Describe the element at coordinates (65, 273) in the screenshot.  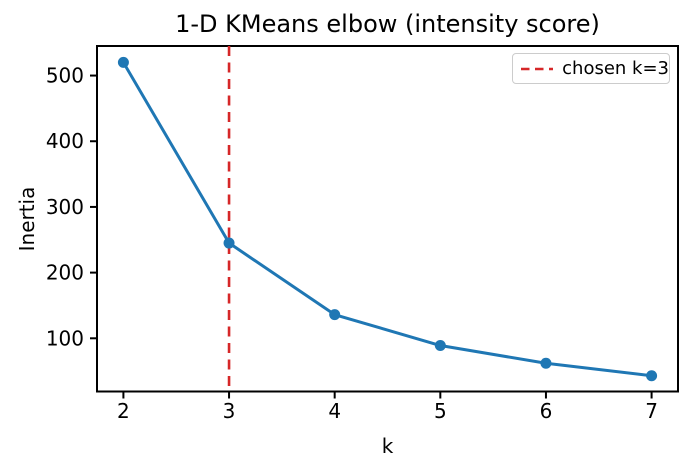
I see `y-tick-label: 200` at that location.